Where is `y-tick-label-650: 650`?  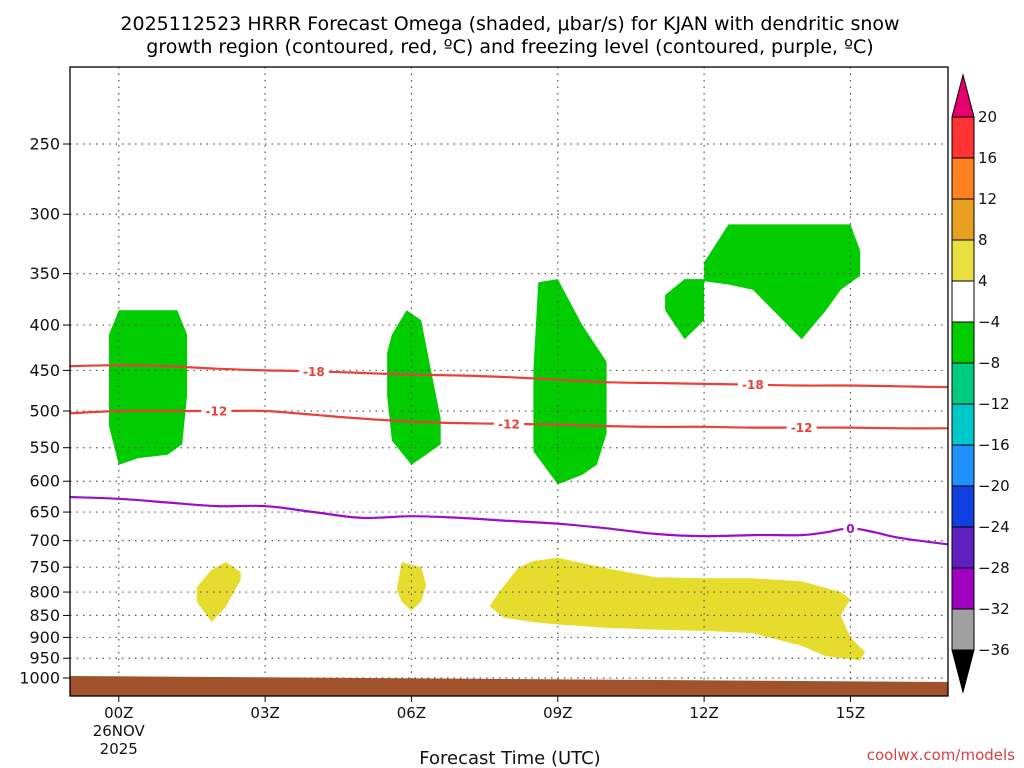 y-tick-label-650: 650 is located at coordinates (44, 512).